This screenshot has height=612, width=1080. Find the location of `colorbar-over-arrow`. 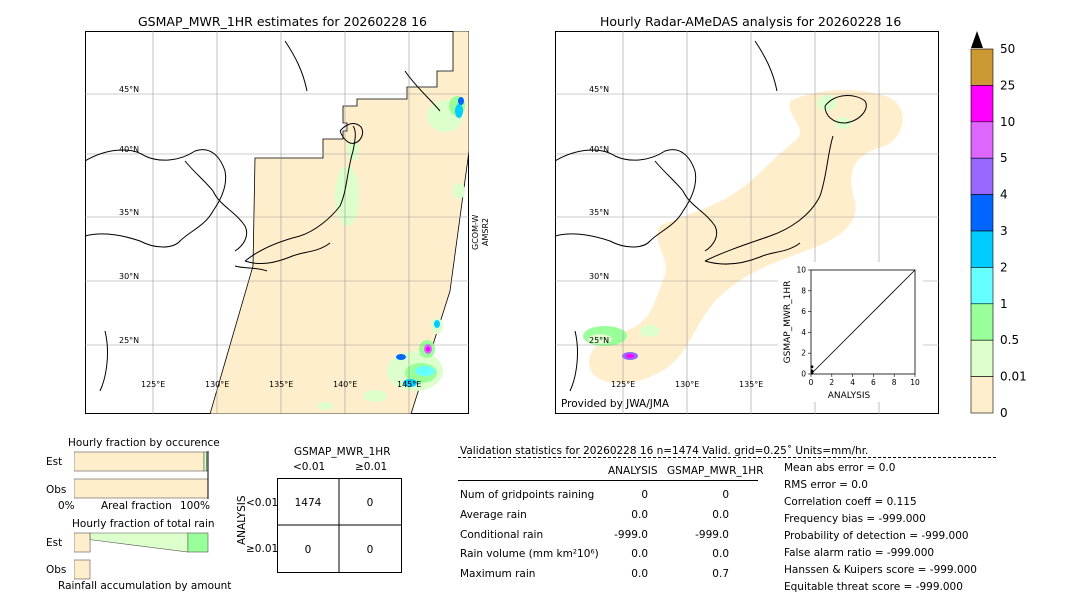

colorbar-over-arrow is located at coordinates (977, 39).